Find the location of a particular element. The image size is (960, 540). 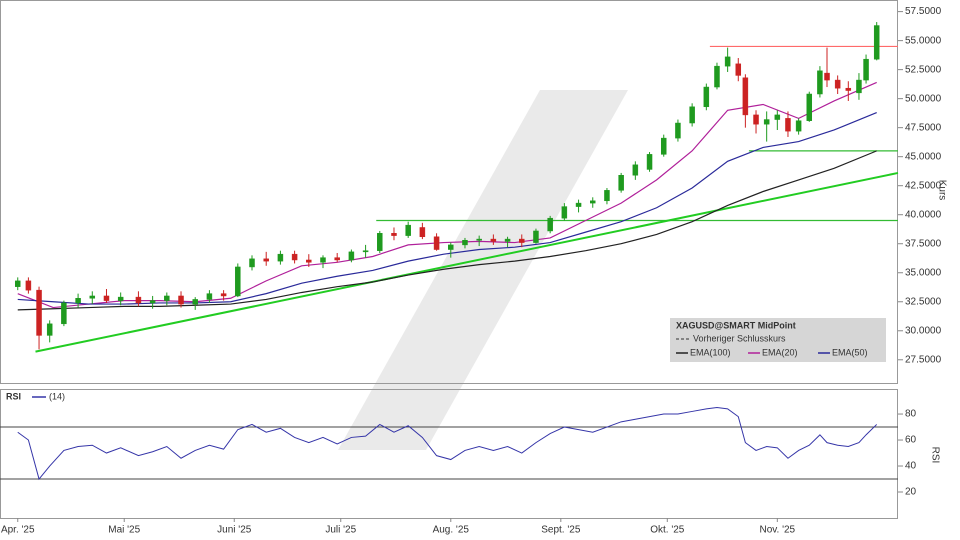

x-tick-label: Nov. '25 is located at coordinates (777, 530).